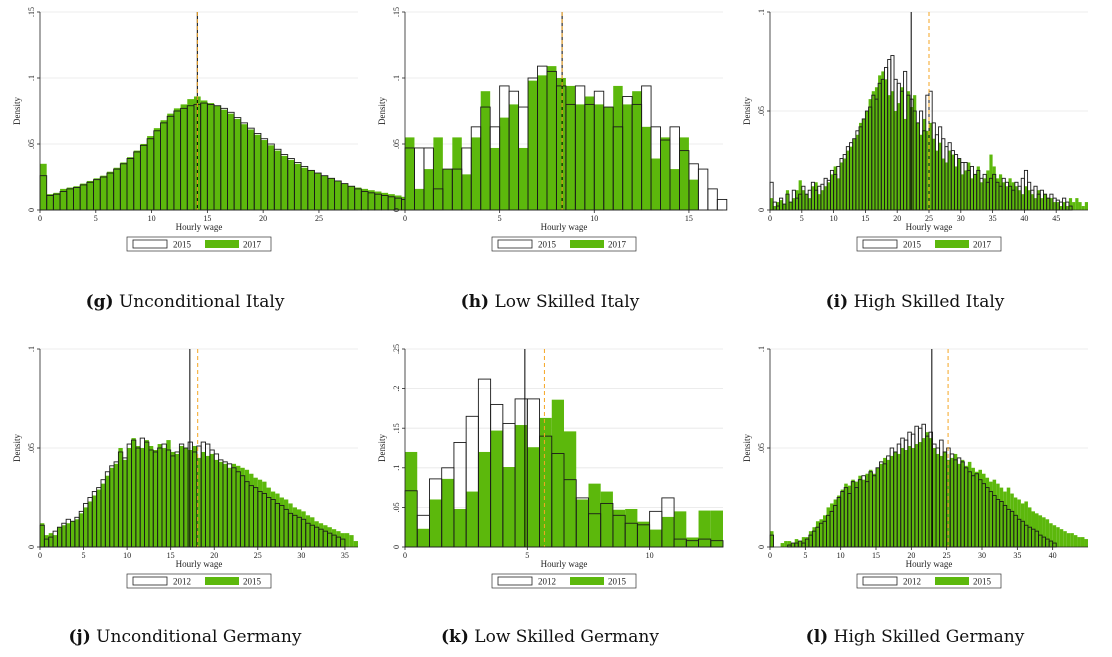 This screenshot has height=657, width=1112. Describe the element at coordinates (319, 218) in the screenshot. I see `x-tick-label: 25` at that location.